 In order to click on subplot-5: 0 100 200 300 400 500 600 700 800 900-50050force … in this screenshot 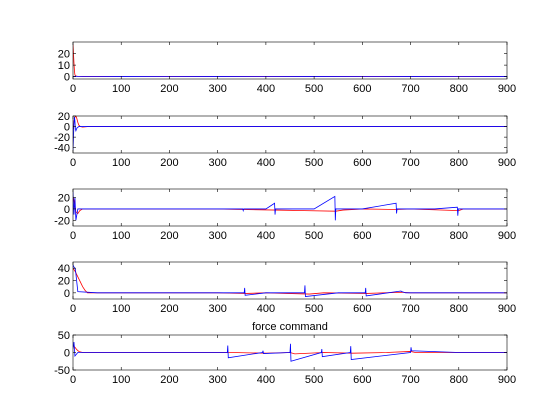, I will do `click(285, 353)`.